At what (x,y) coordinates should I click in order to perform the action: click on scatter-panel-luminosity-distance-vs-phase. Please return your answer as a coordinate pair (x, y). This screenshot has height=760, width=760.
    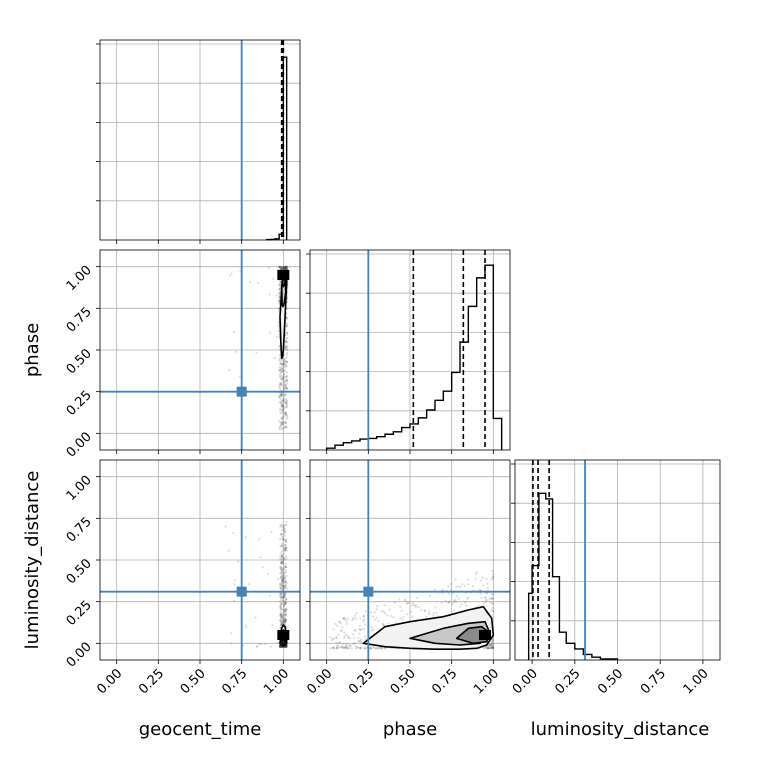
    Looking at the image, I should click on (410, 560).